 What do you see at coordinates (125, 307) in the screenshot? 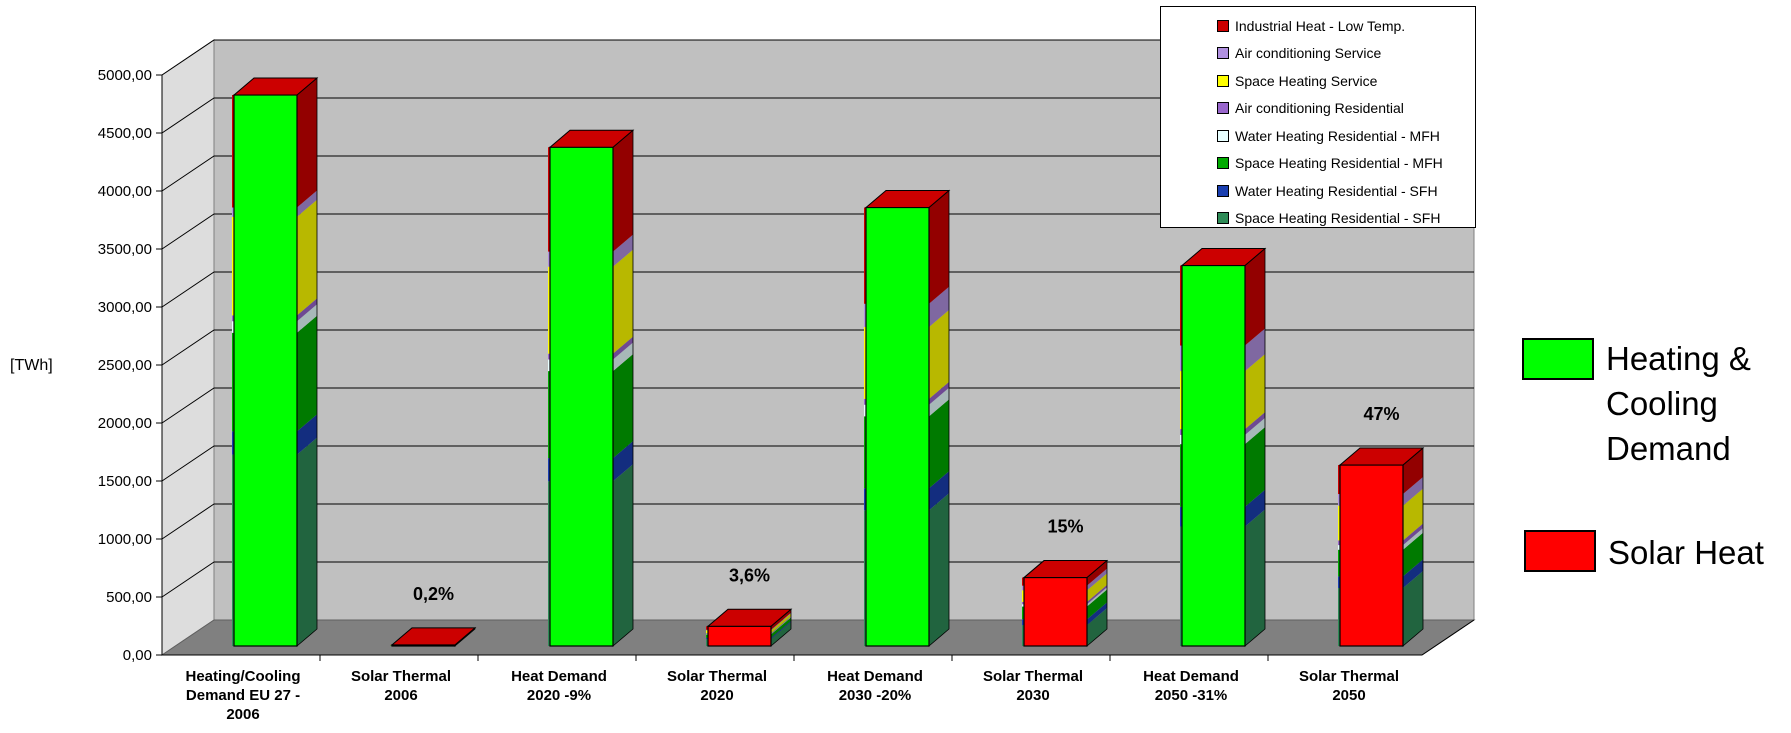
I see `y-tick-label: 3000,00` at bounding box center [125, 307].